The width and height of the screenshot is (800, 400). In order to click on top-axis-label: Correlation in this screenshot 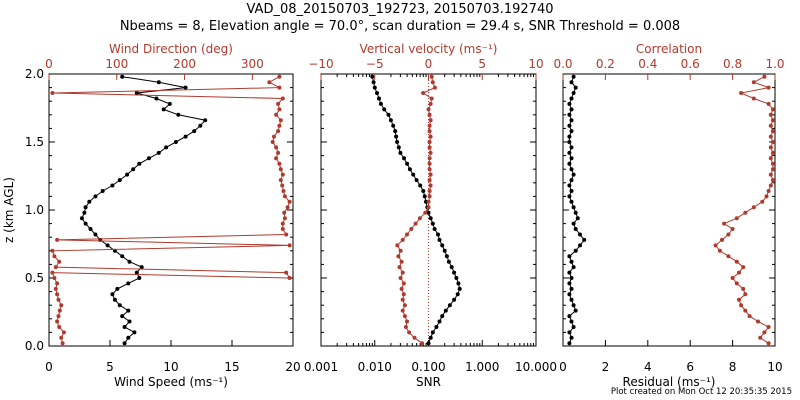, I will do `click(669, 49)`.